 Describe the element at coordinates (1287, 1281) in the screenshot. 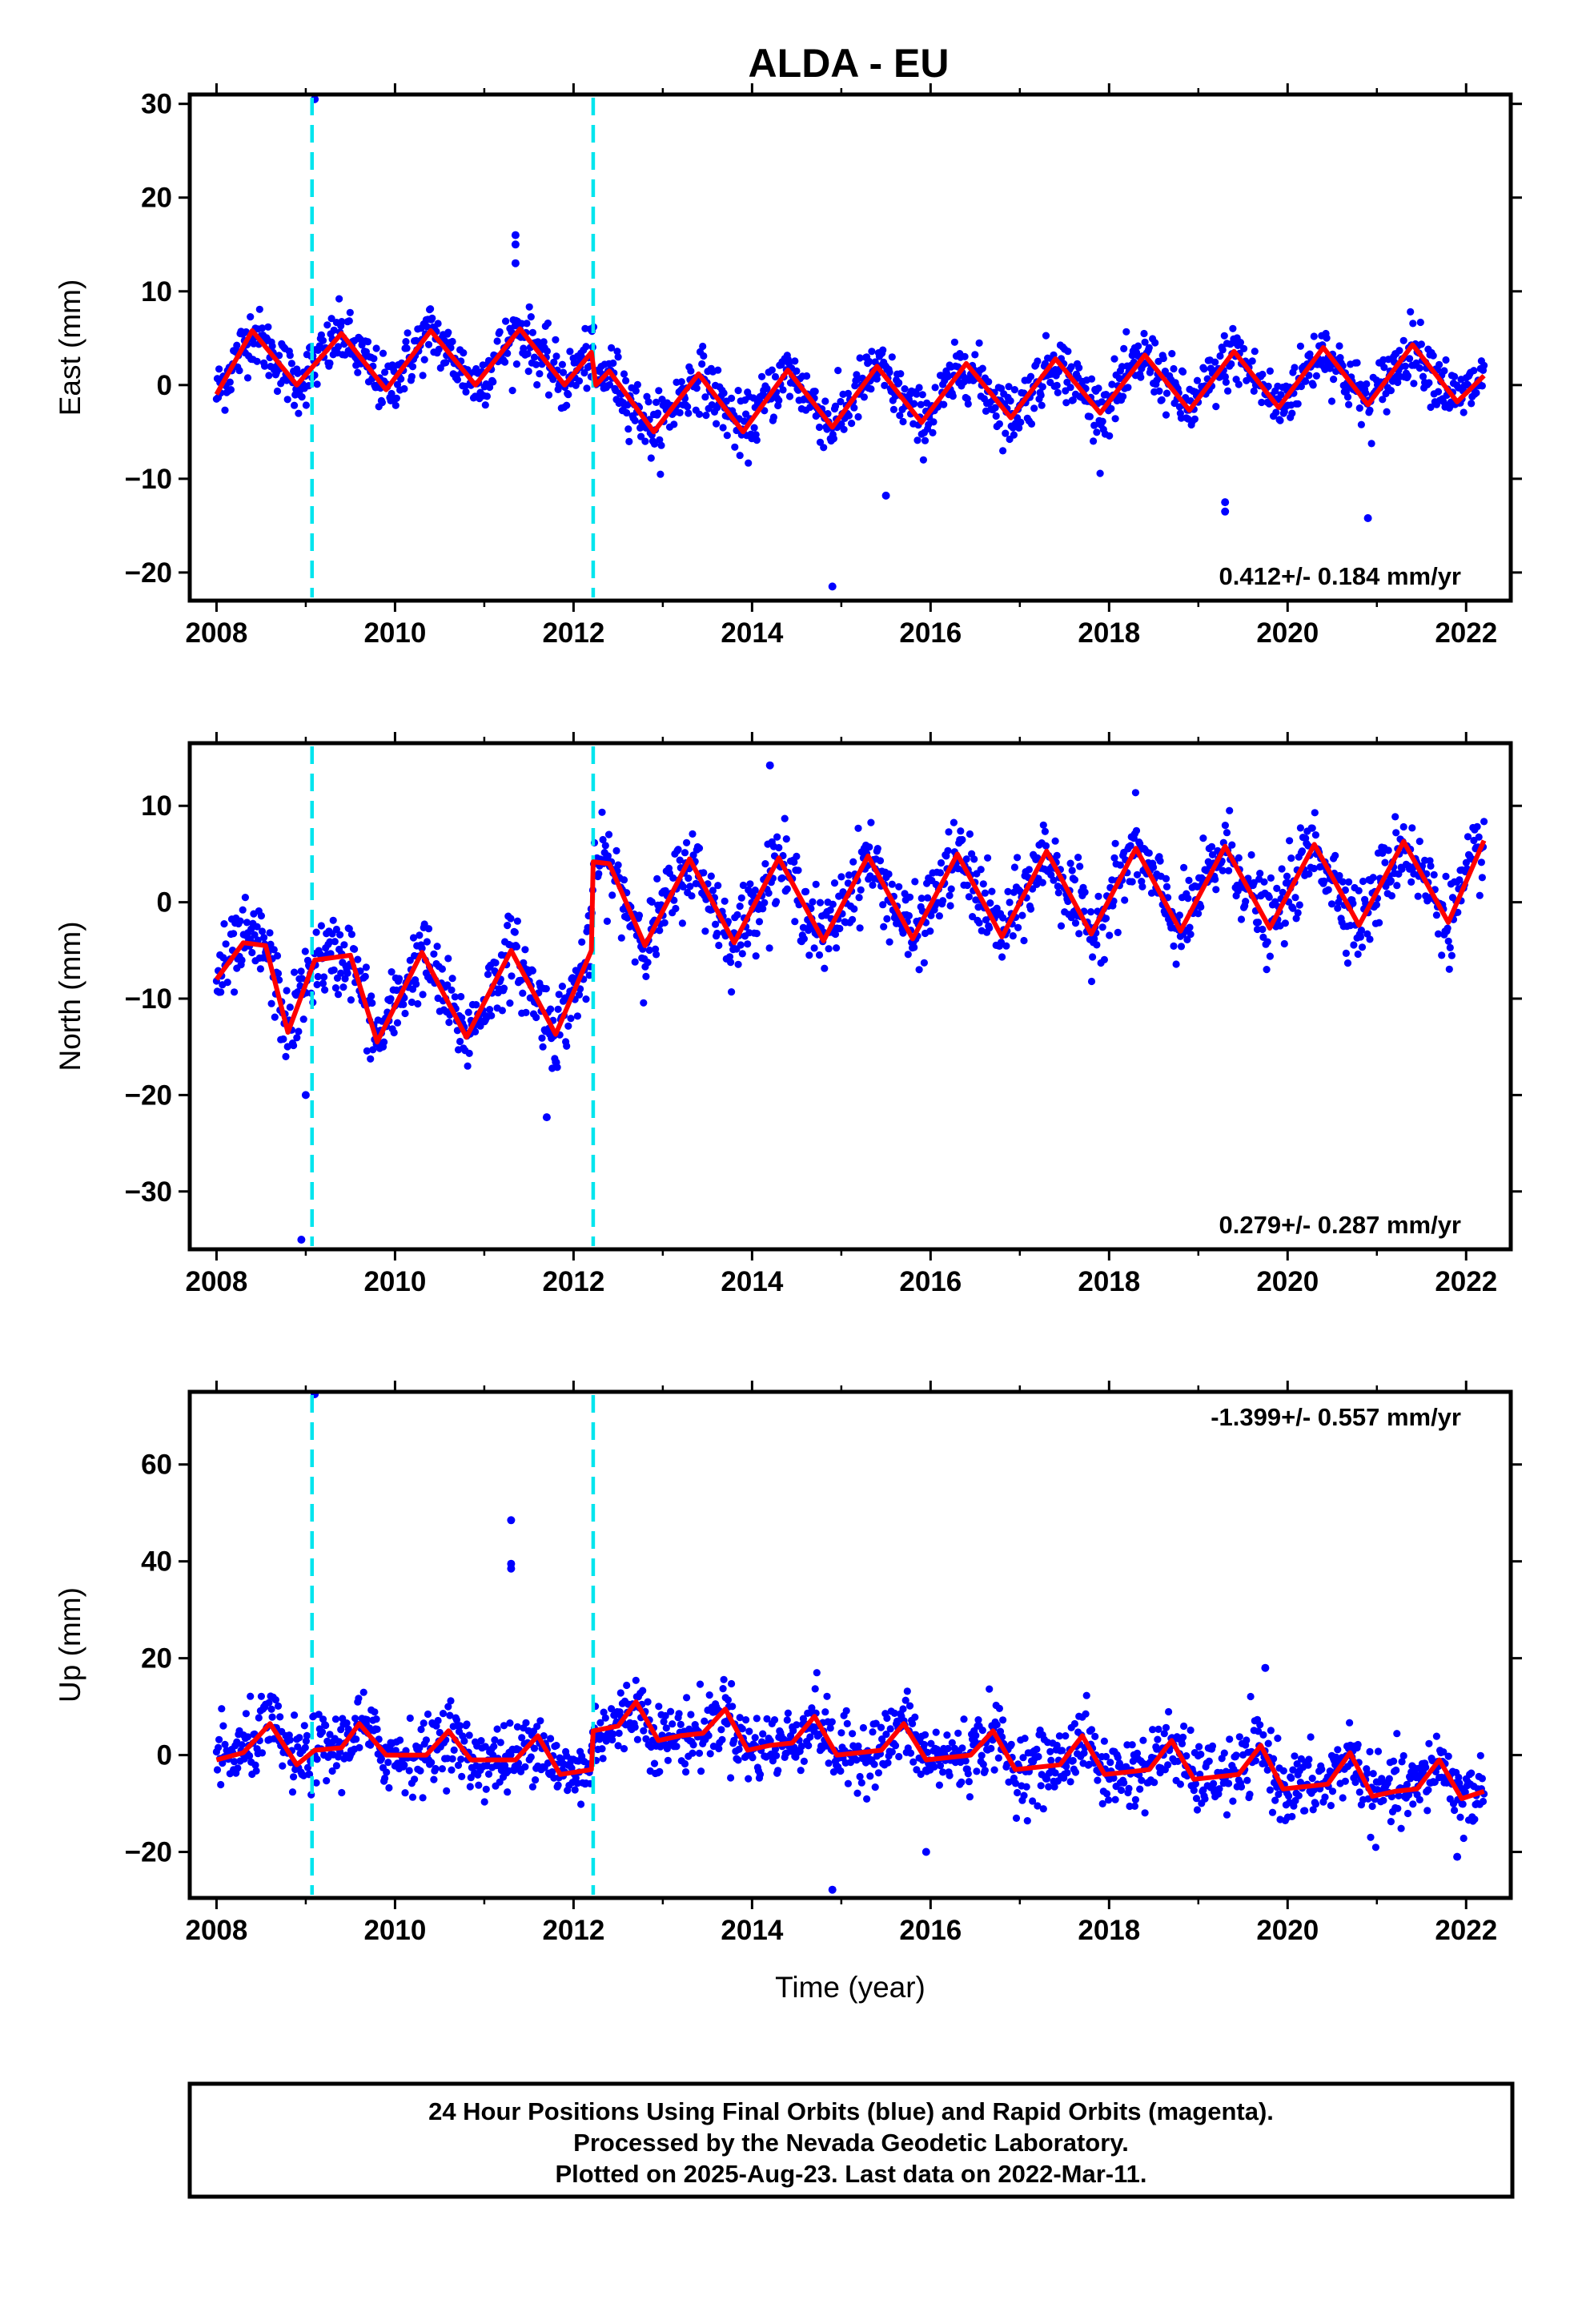

I see `x-tick-label: 2020` at that location.